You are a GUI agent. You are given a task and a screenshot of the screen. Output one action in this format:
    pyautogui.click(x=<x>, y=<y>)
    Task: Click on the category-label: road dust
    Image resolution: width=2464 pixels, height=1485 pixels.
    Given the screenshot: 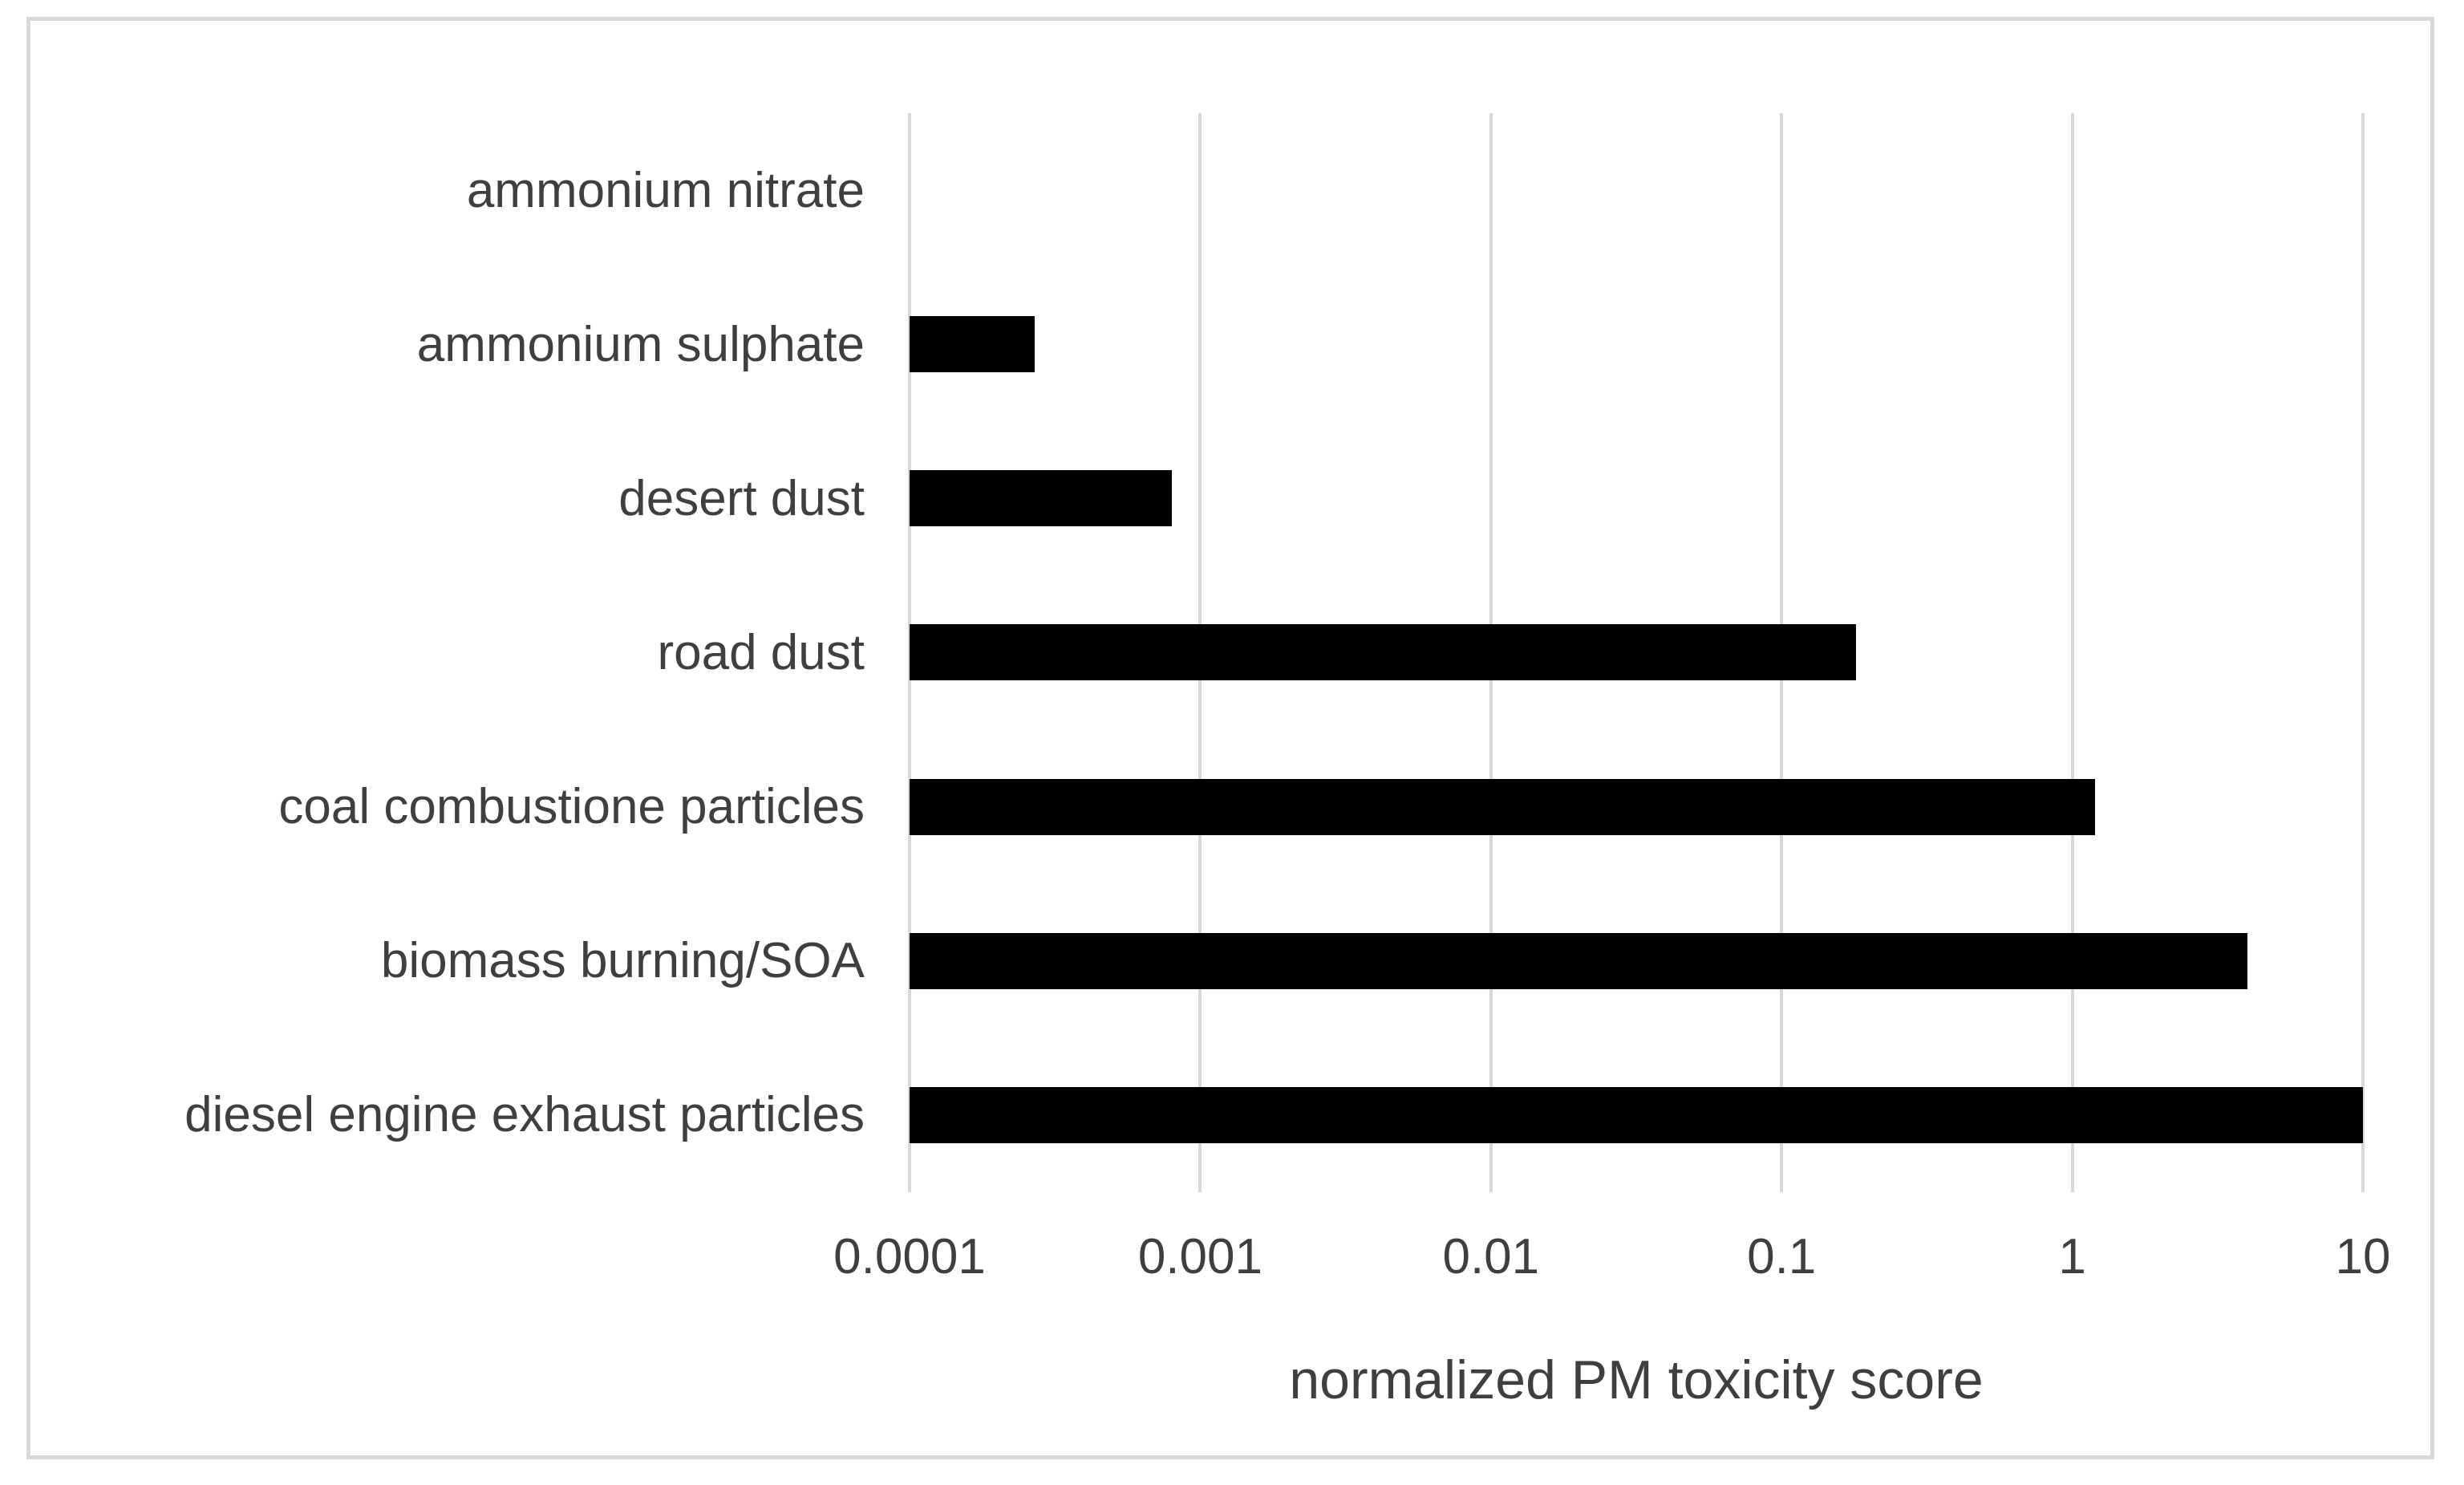 What is the action you would take?
    pyautogui.click(x=761, y=652)
    